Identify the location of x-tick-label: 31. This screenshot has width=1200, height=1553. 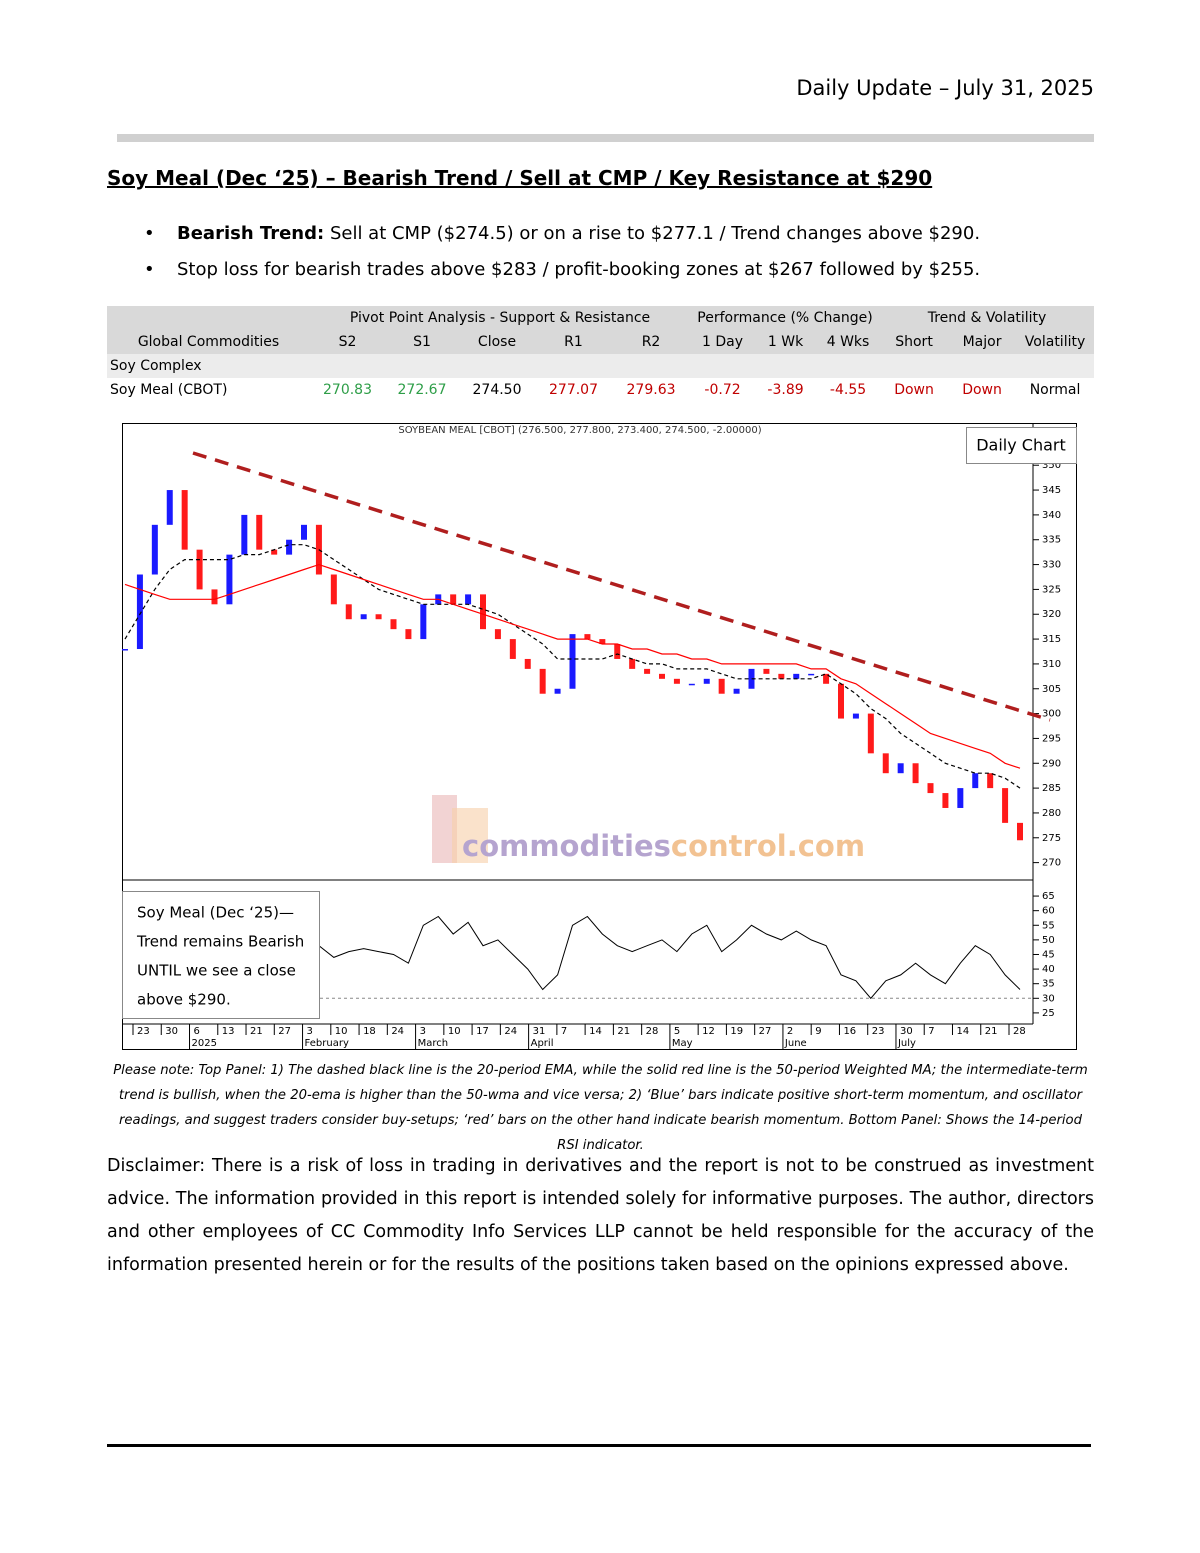
(539, 1031).